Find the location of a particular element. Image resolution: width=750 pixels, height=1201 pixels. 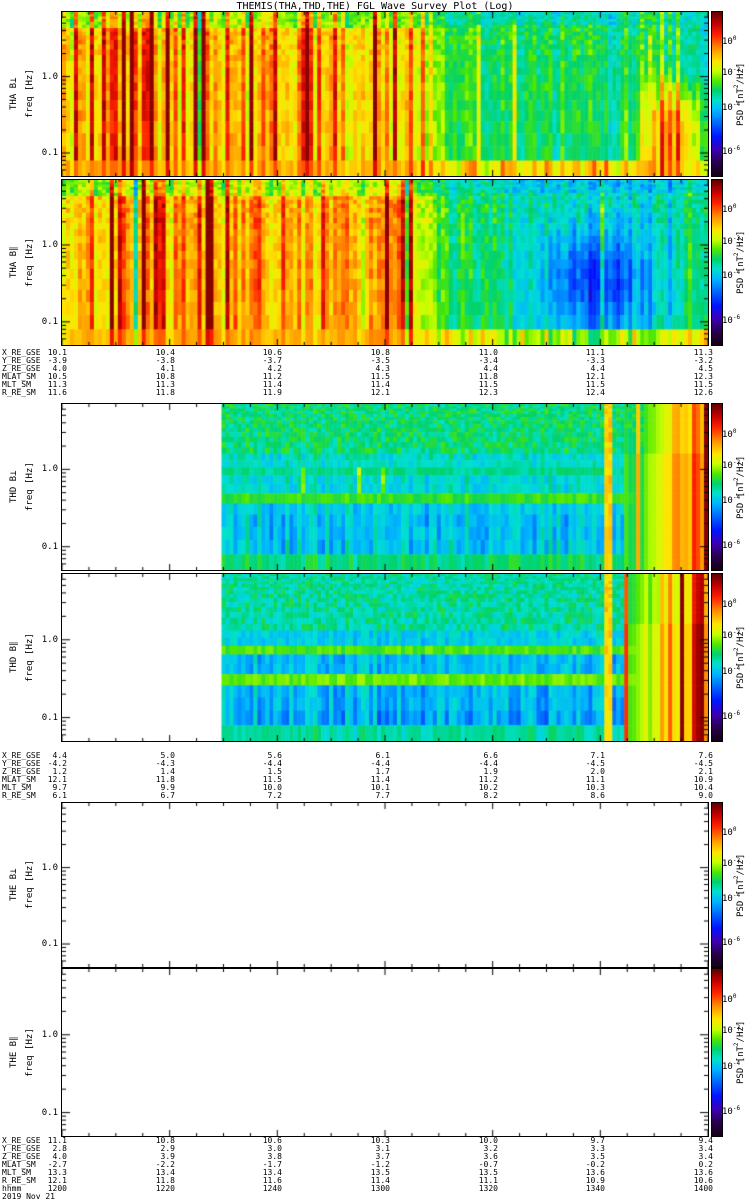

panel-label-the-bpar: THE B∥ is located at coordinates (14, 1052).